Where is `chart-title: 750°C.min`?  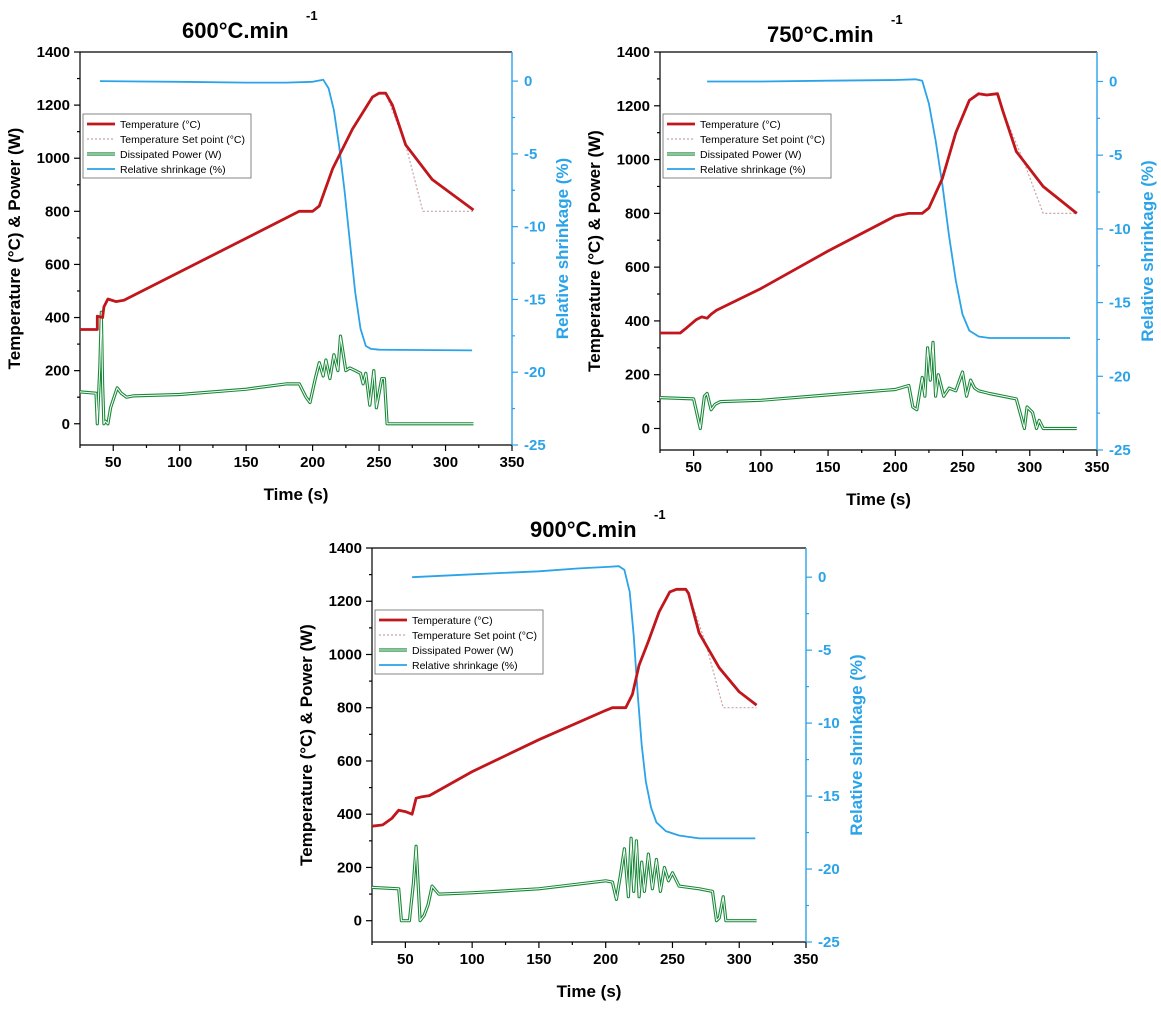 chart-title: 750°C.min is located at coordinates (820, 34).